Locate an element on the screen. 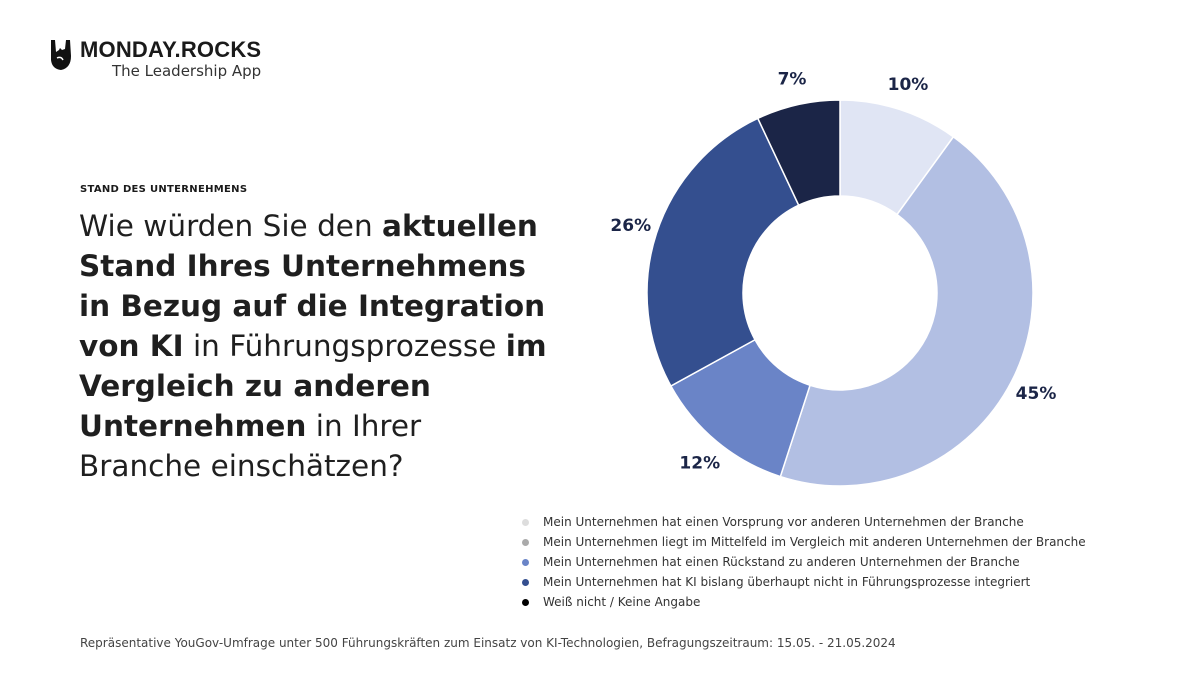 The image size is (1200, 675). logo-title: MONDAY.ROCKS is located at coordinates (171, 49).